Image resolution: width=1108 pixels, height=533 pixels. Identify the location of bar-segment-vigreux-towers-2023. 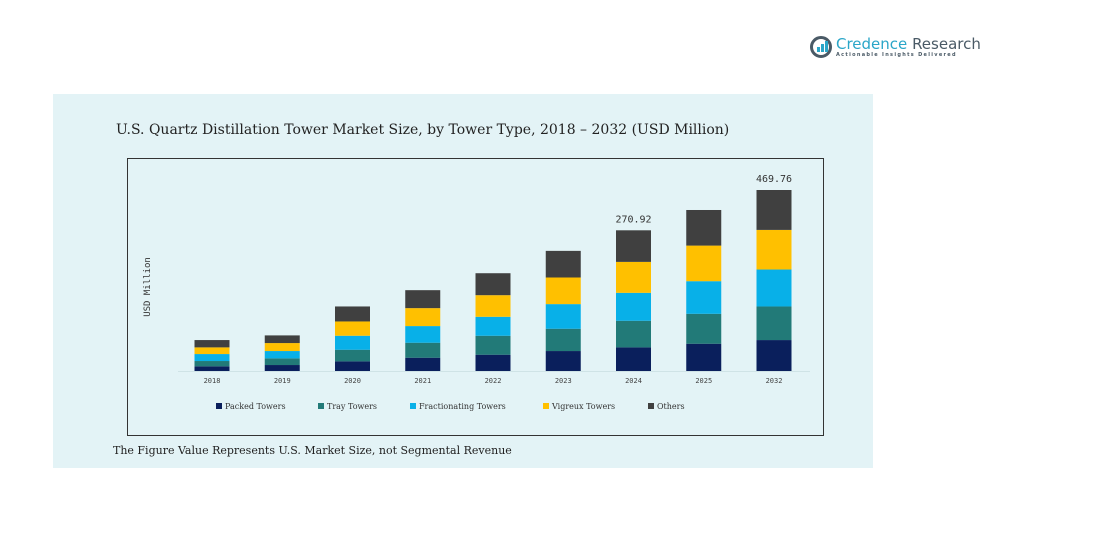
(563, 291).